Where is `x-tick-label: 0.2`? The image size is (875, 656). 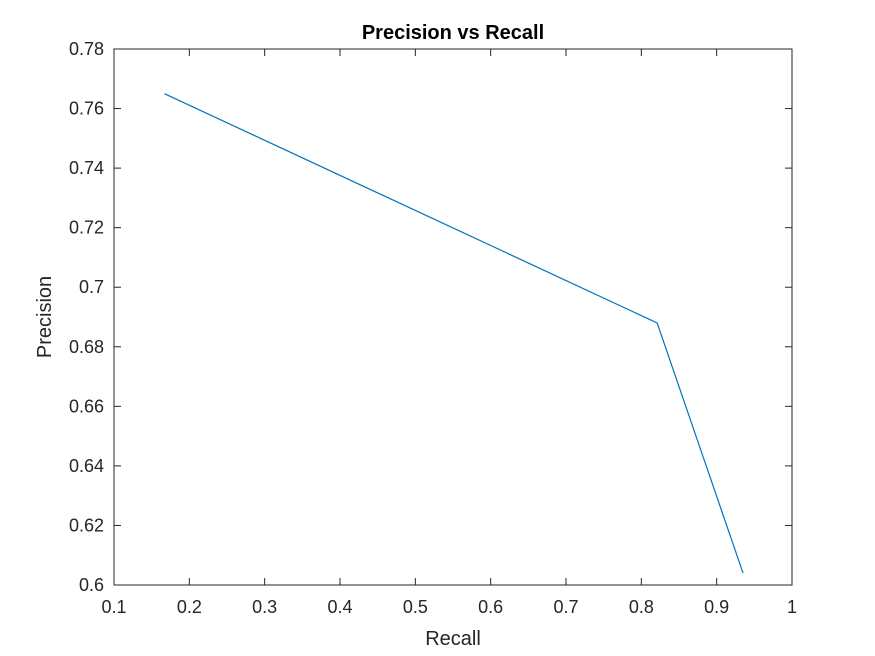
x-tick-label: 0.2 is located at coordinates (189, 607).